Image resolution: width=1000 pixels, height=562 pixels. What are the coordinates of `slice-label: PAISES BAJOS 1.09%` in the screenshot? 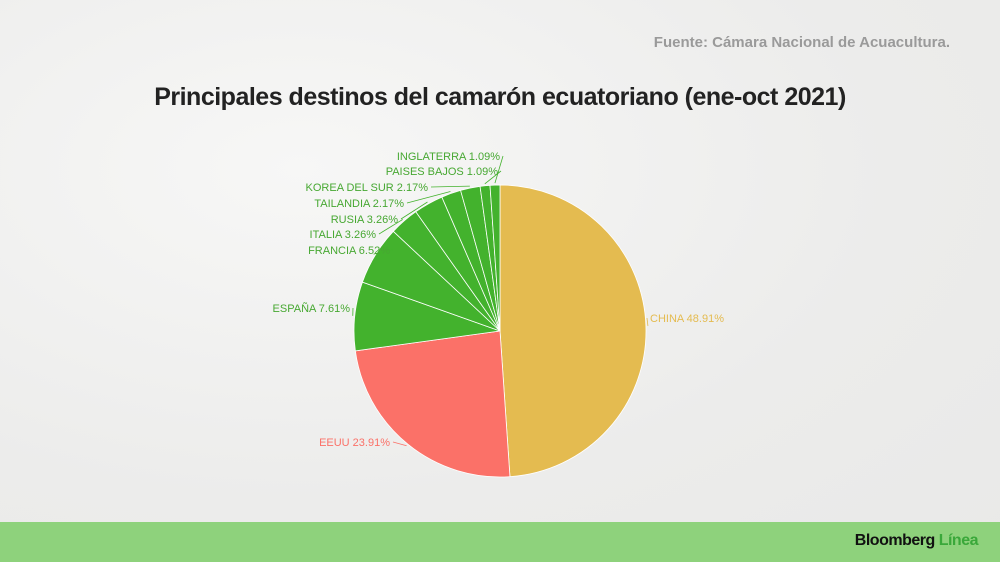 It's located at (442, 172).